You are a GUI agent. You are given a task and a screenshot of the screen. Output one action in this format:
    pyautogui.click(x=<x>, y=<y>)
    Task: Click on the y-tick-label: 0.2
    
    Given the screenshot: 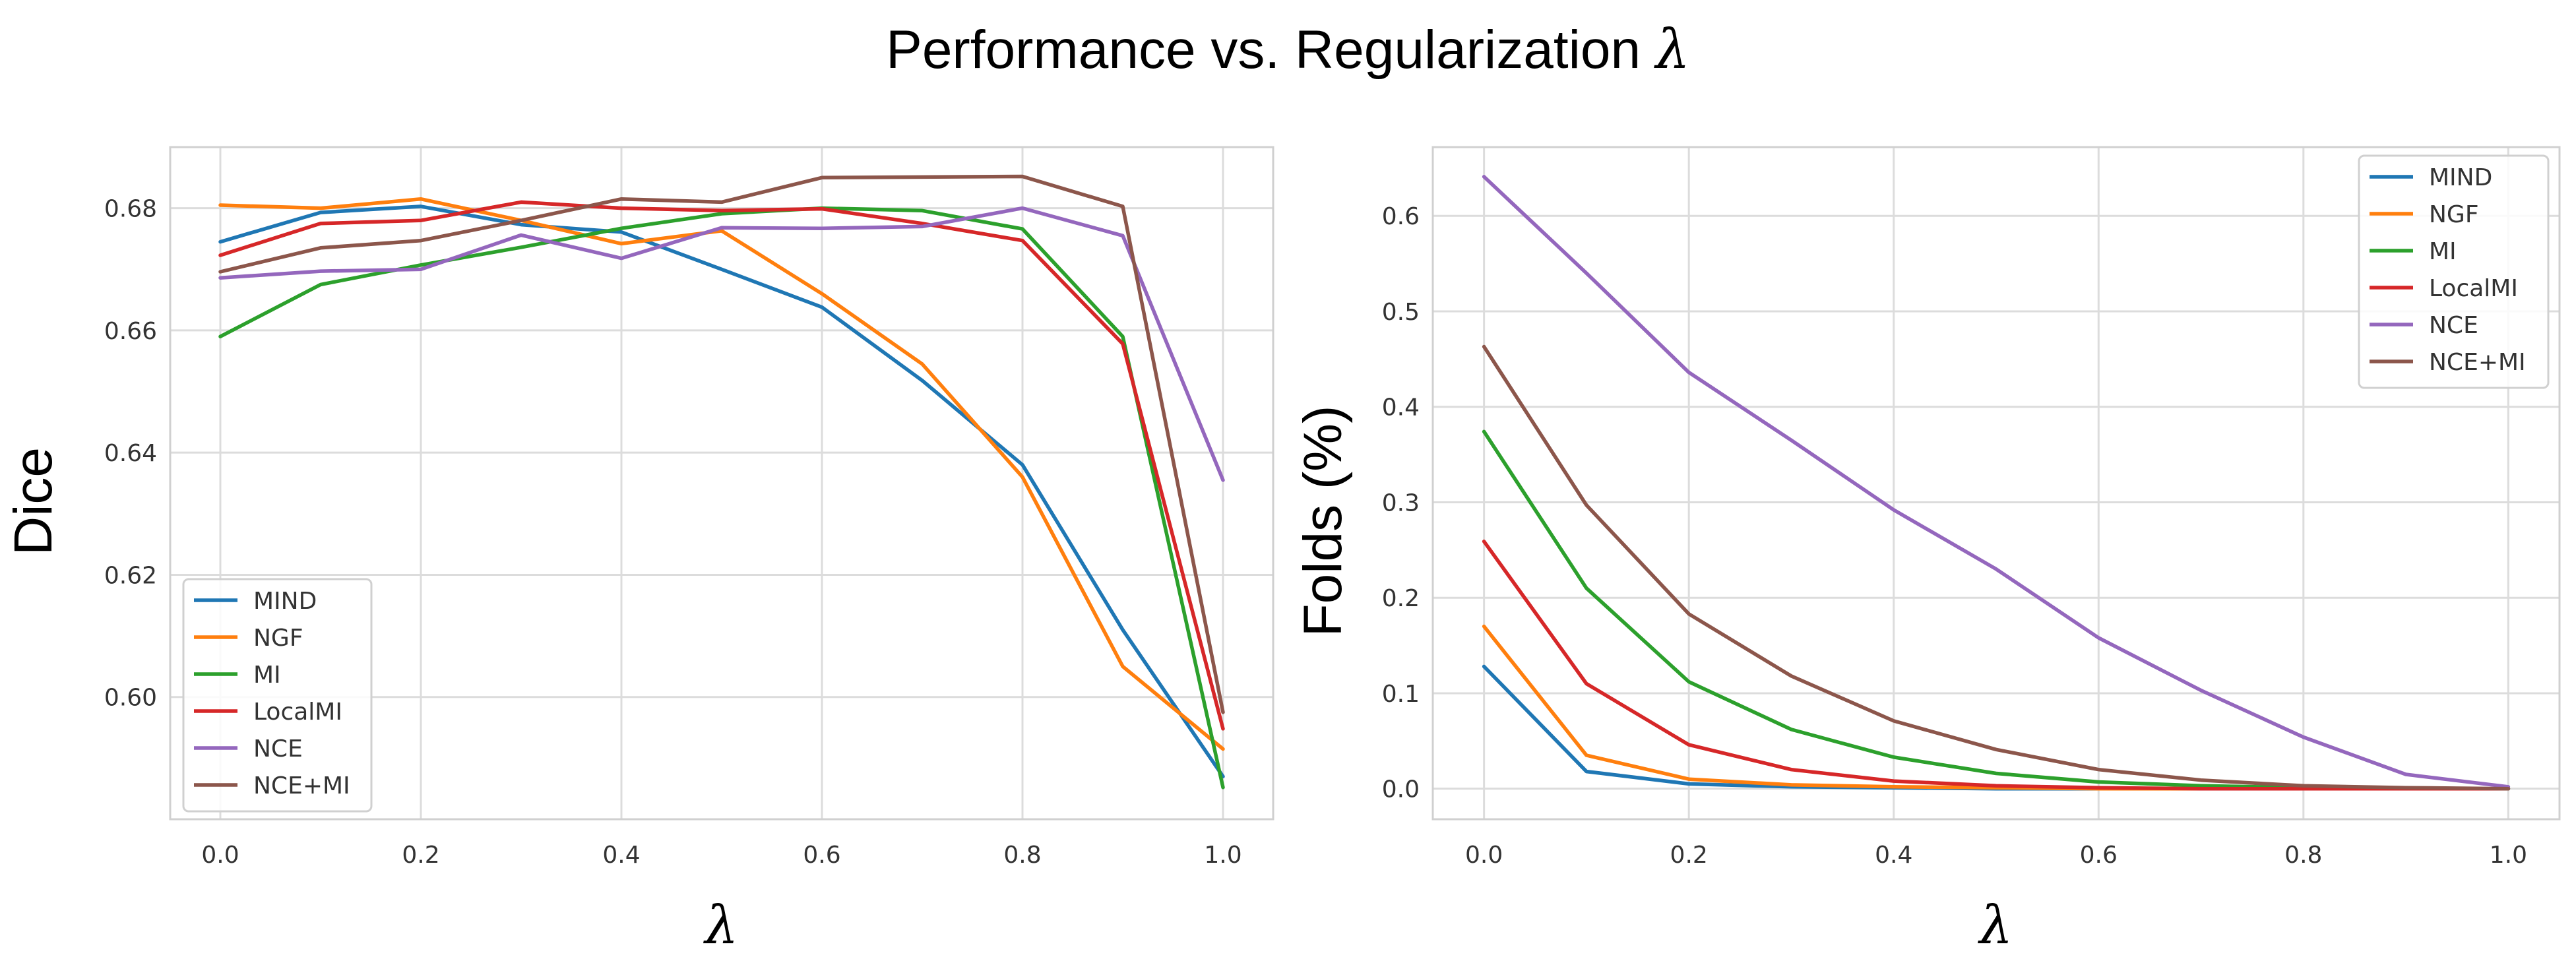 What is the action you would take?
    pyautogui.click(x=1401, y=598)
    